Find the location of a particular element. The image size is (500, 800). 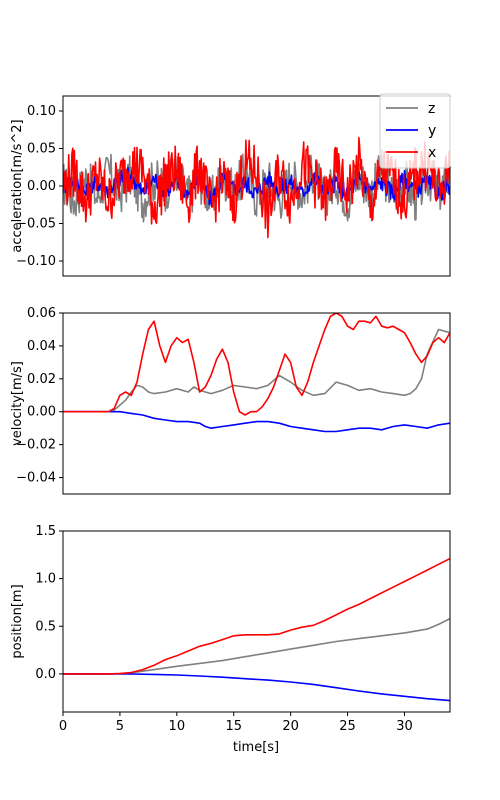

y-tick-label: −0.05 is located at coordinates (36, 224).